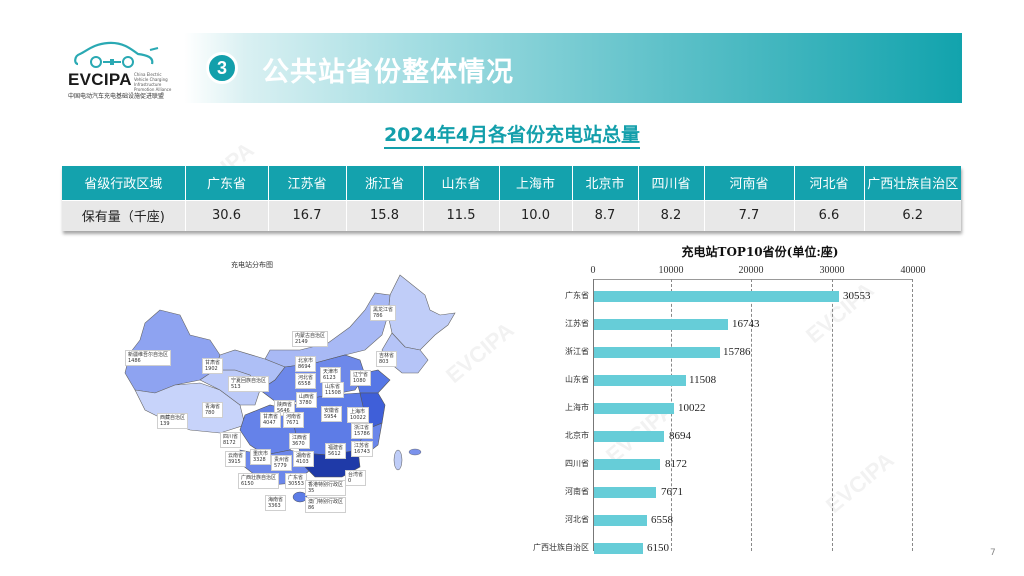 Image resolution: width=1024 pixels, height=576 pixels. Describe the element at coordinates (236, 459) in the screenshot. I see `map-label: 云南省 3915` at that location.